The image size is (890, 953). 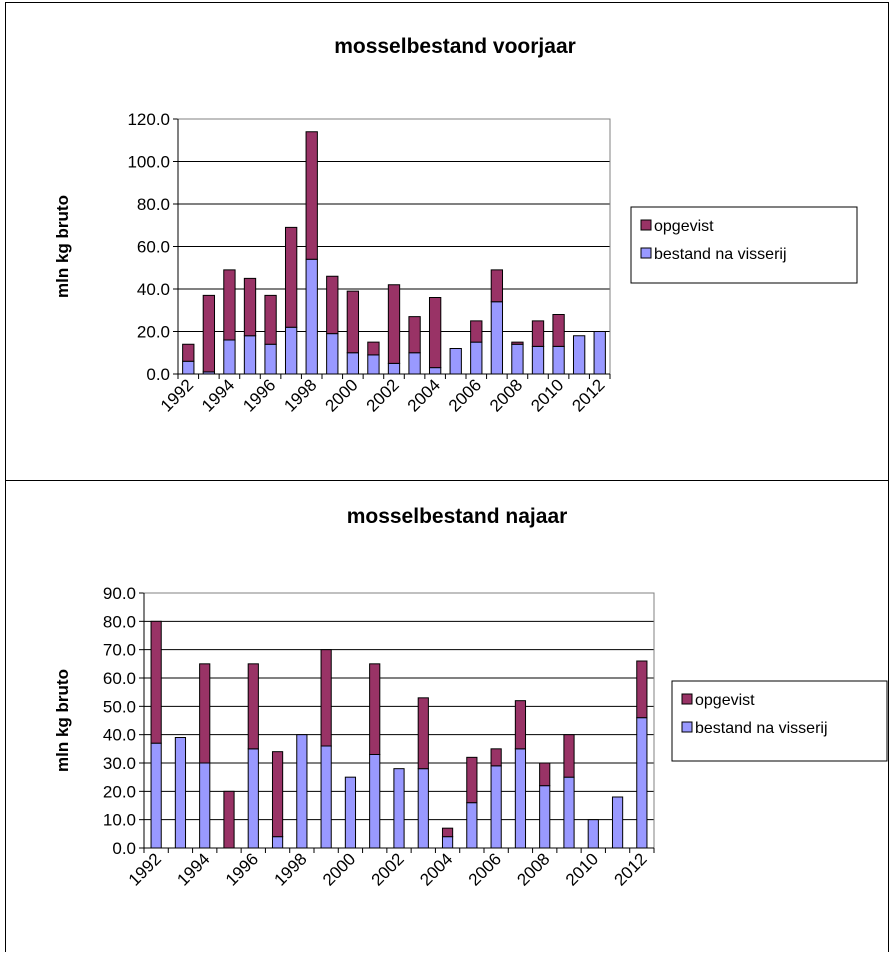 I want to click on bar-bestand-1995, so click(x=250, y=355).